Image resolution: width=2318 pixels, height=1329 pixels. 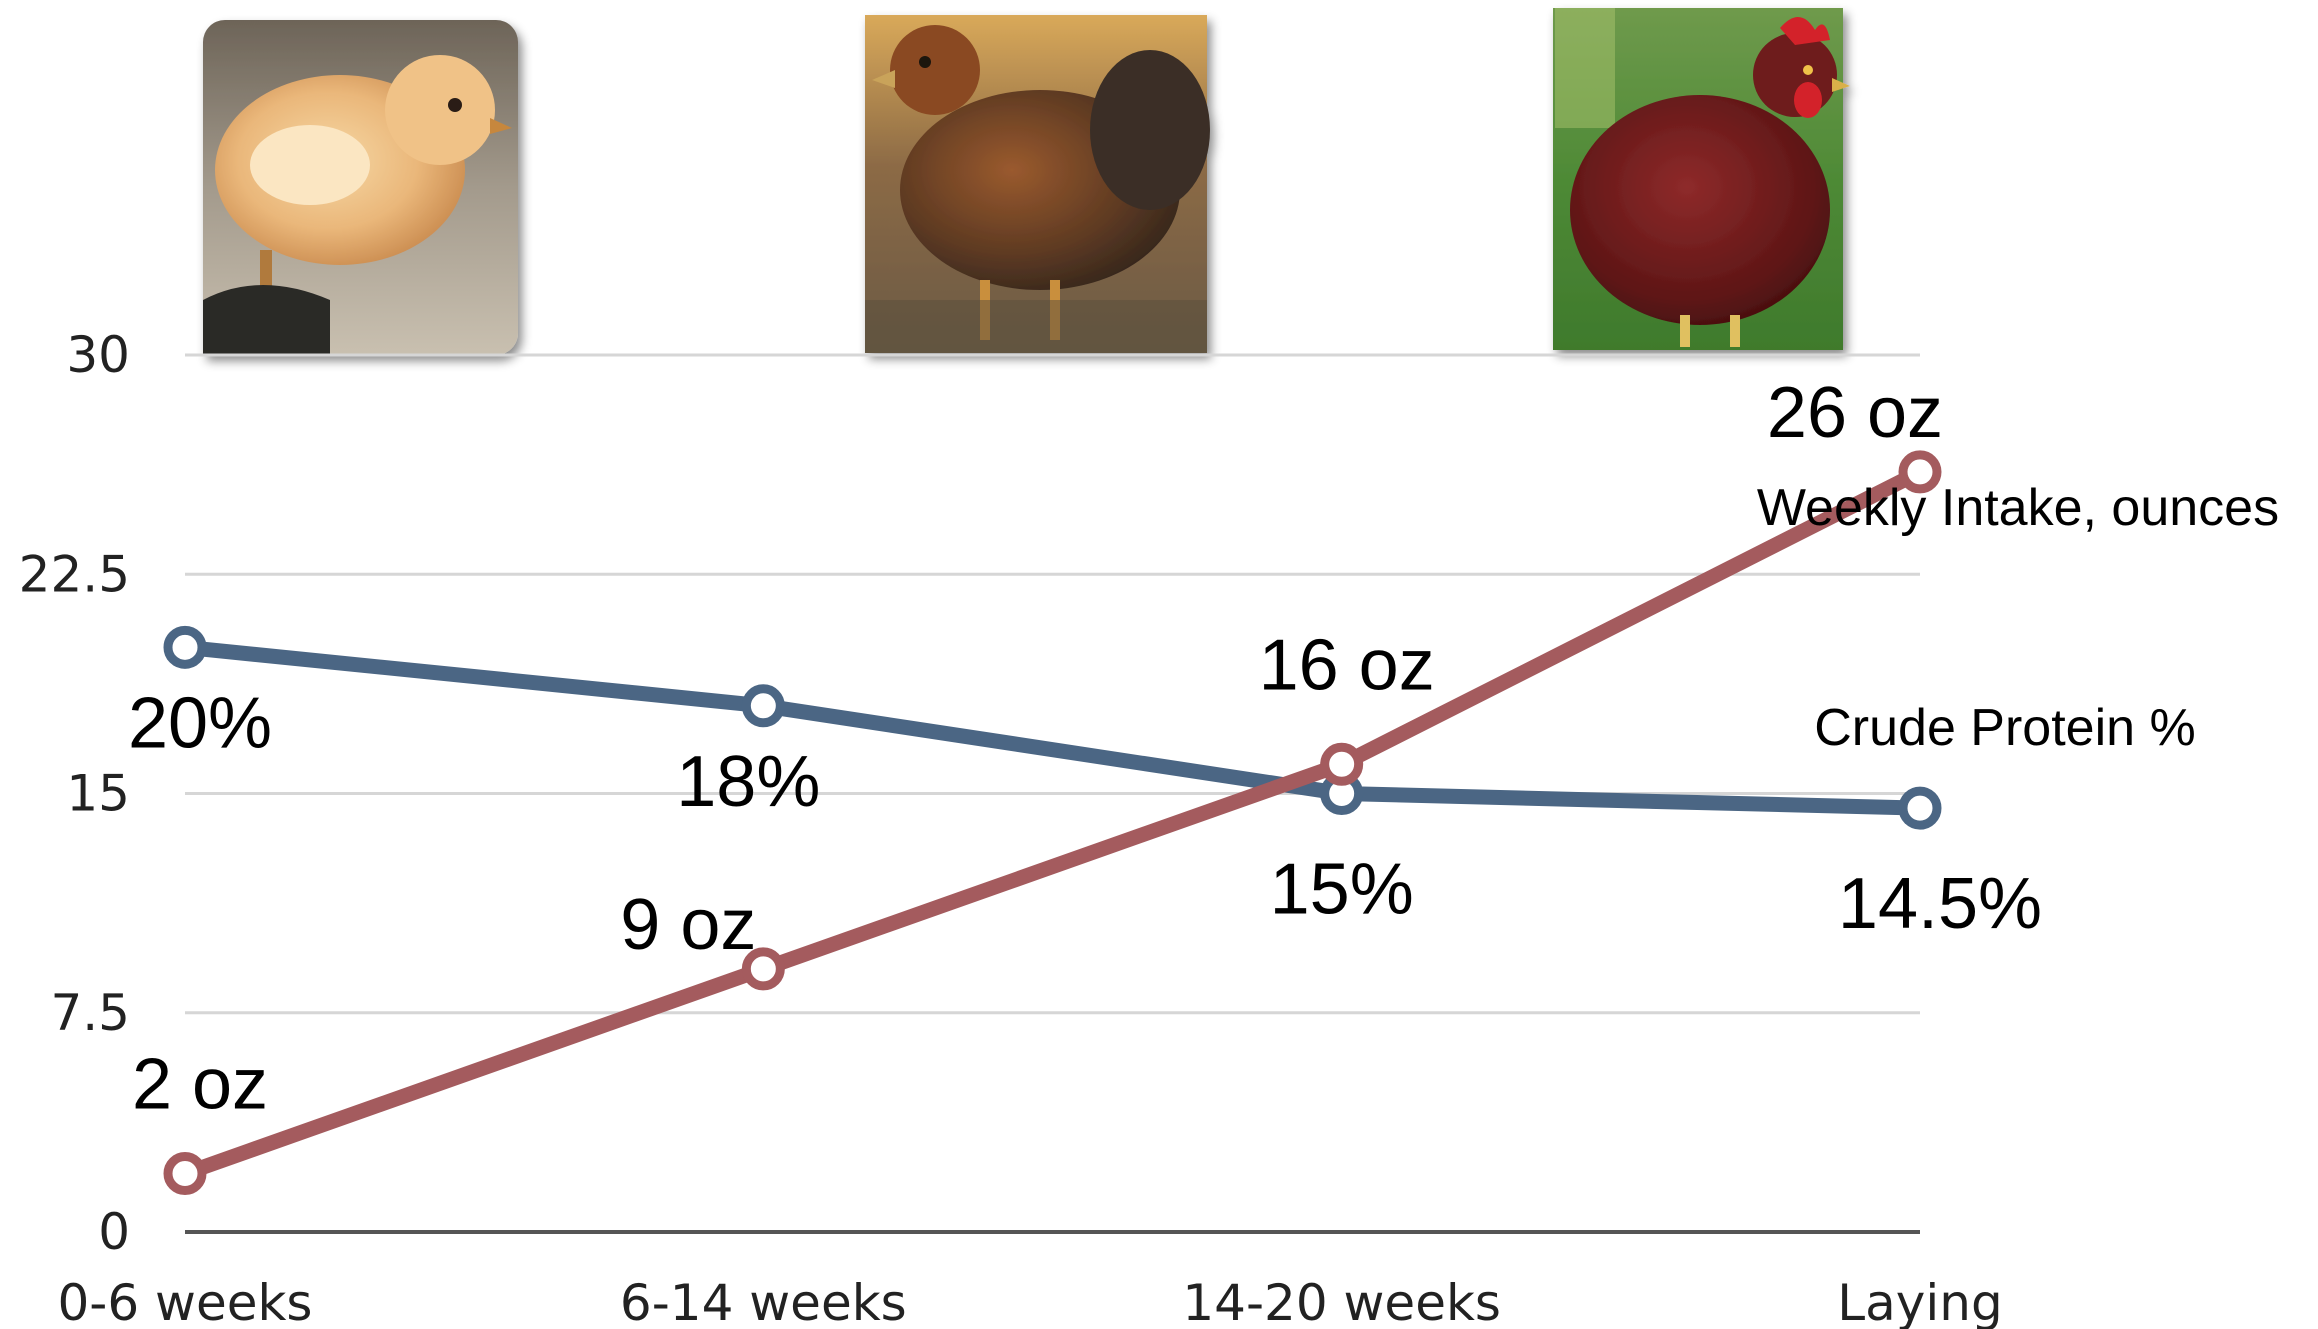 I want to click on data-label: 26 oz, so click(x=1855, y=413).